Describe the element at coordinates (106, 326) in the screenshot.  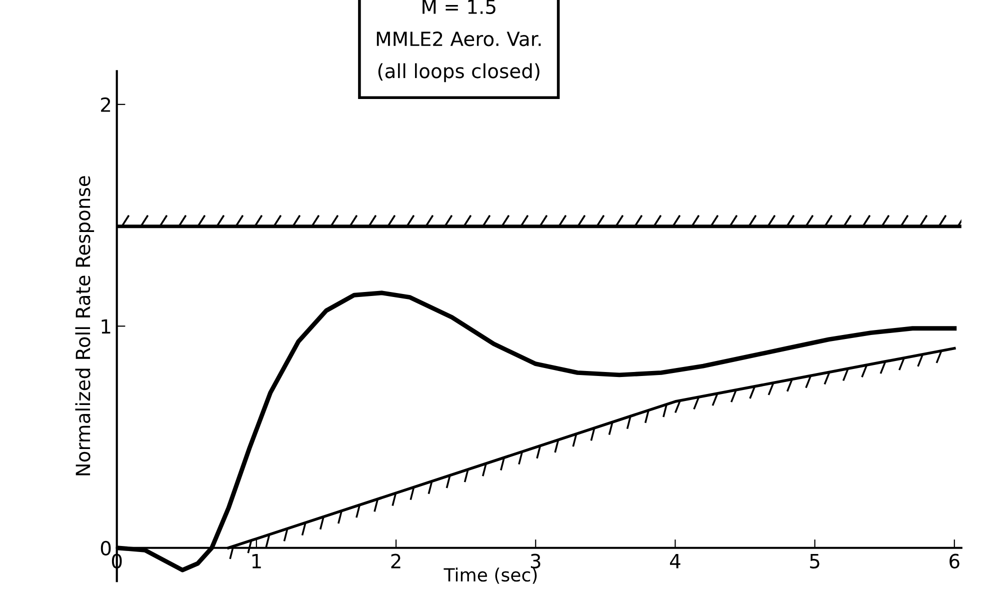
I see `y-tick-label: 1` at that location.